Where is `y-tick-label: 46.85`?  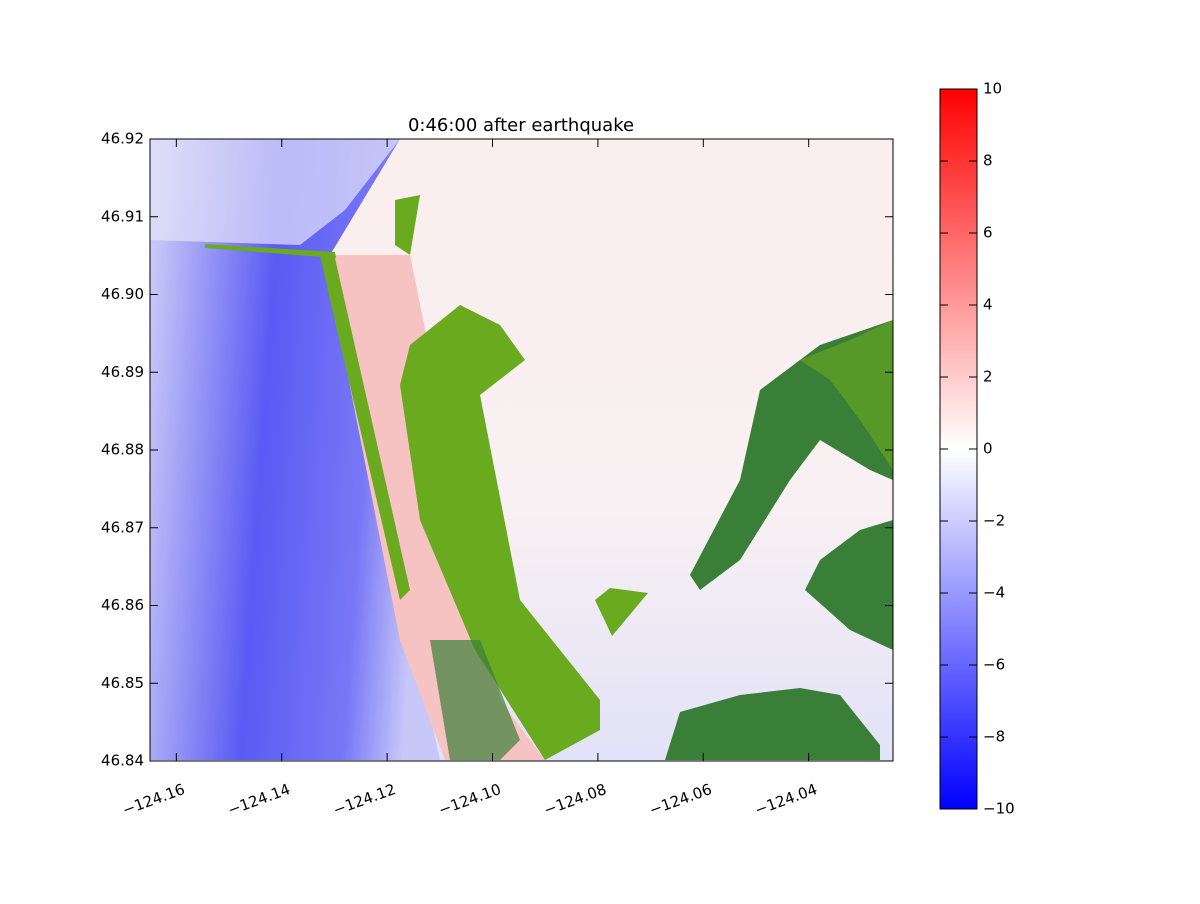 y-tick-label: 46.85 is located at coordinates (122, 683).